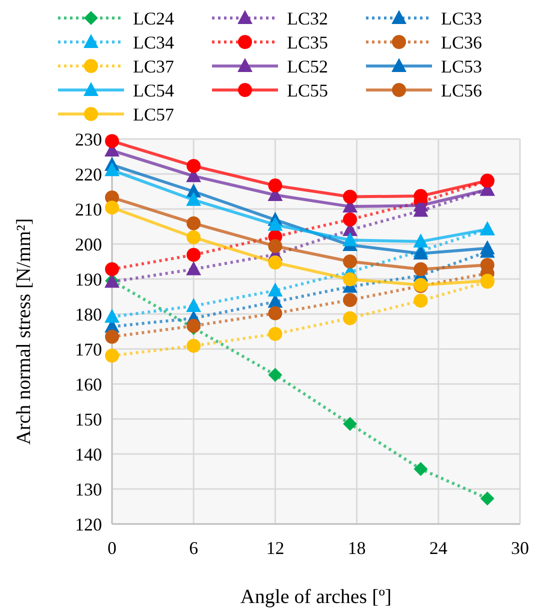 Image resolution: width=536 pixels, height=613 pixels. What do you see at coordinates (88, 279) in the screenshot?
I see `y-tick-label: 190` at bounding box center [88, 279].